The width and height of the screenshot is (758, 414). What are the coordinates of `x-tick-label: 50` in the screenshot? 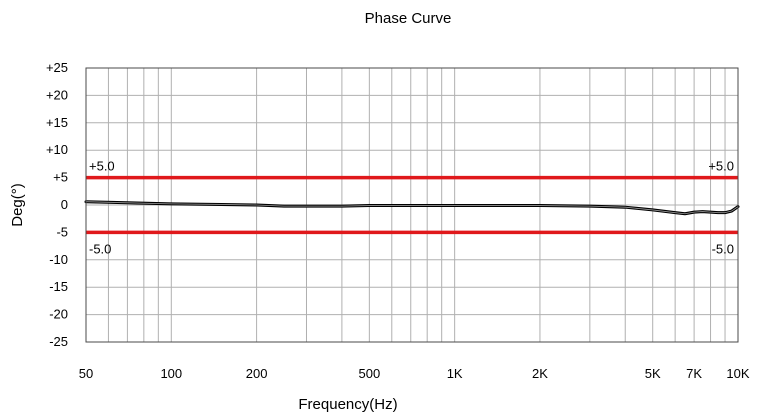 It's located at (86, 373).